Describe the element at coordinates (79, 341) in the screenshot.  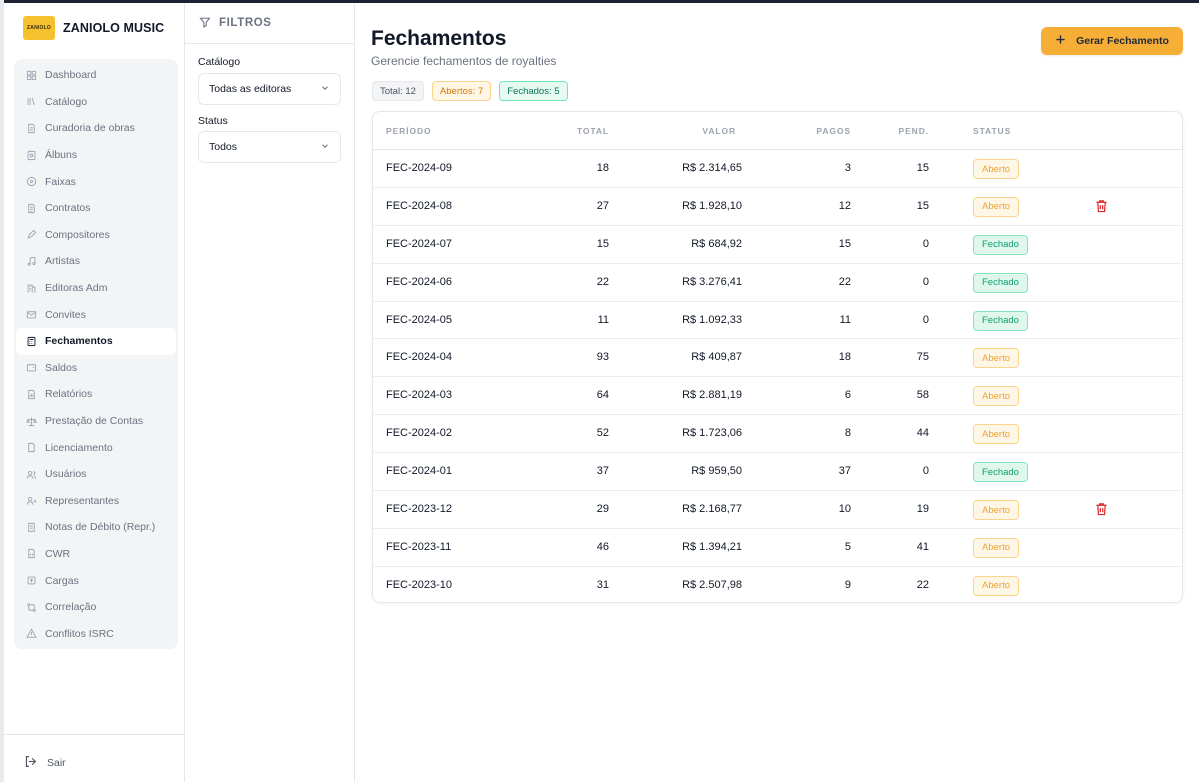
I see `sidebar-item-label: Fechamentos` at that location.